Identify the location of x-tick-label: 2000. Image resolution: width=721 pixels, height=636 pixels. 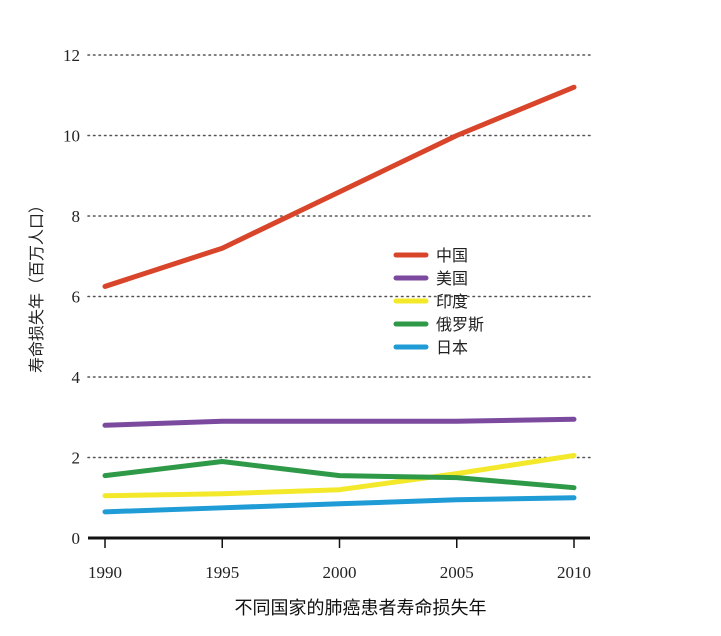
(340, 572).